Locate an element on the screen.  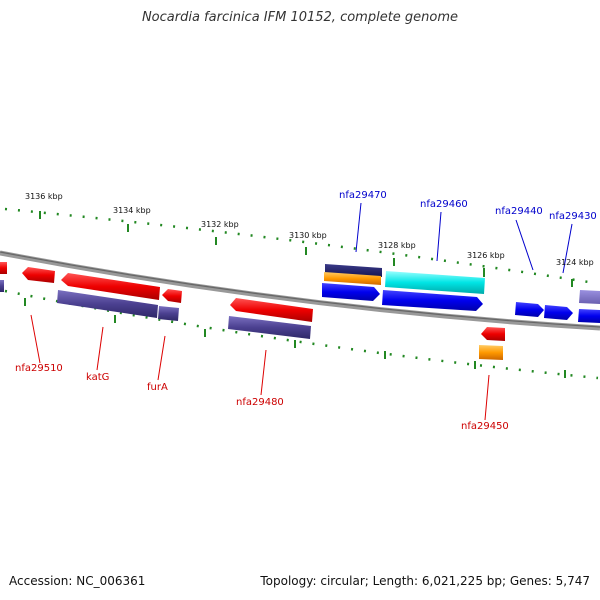
gene-nfa29510 is located at coordinates (38, 275).